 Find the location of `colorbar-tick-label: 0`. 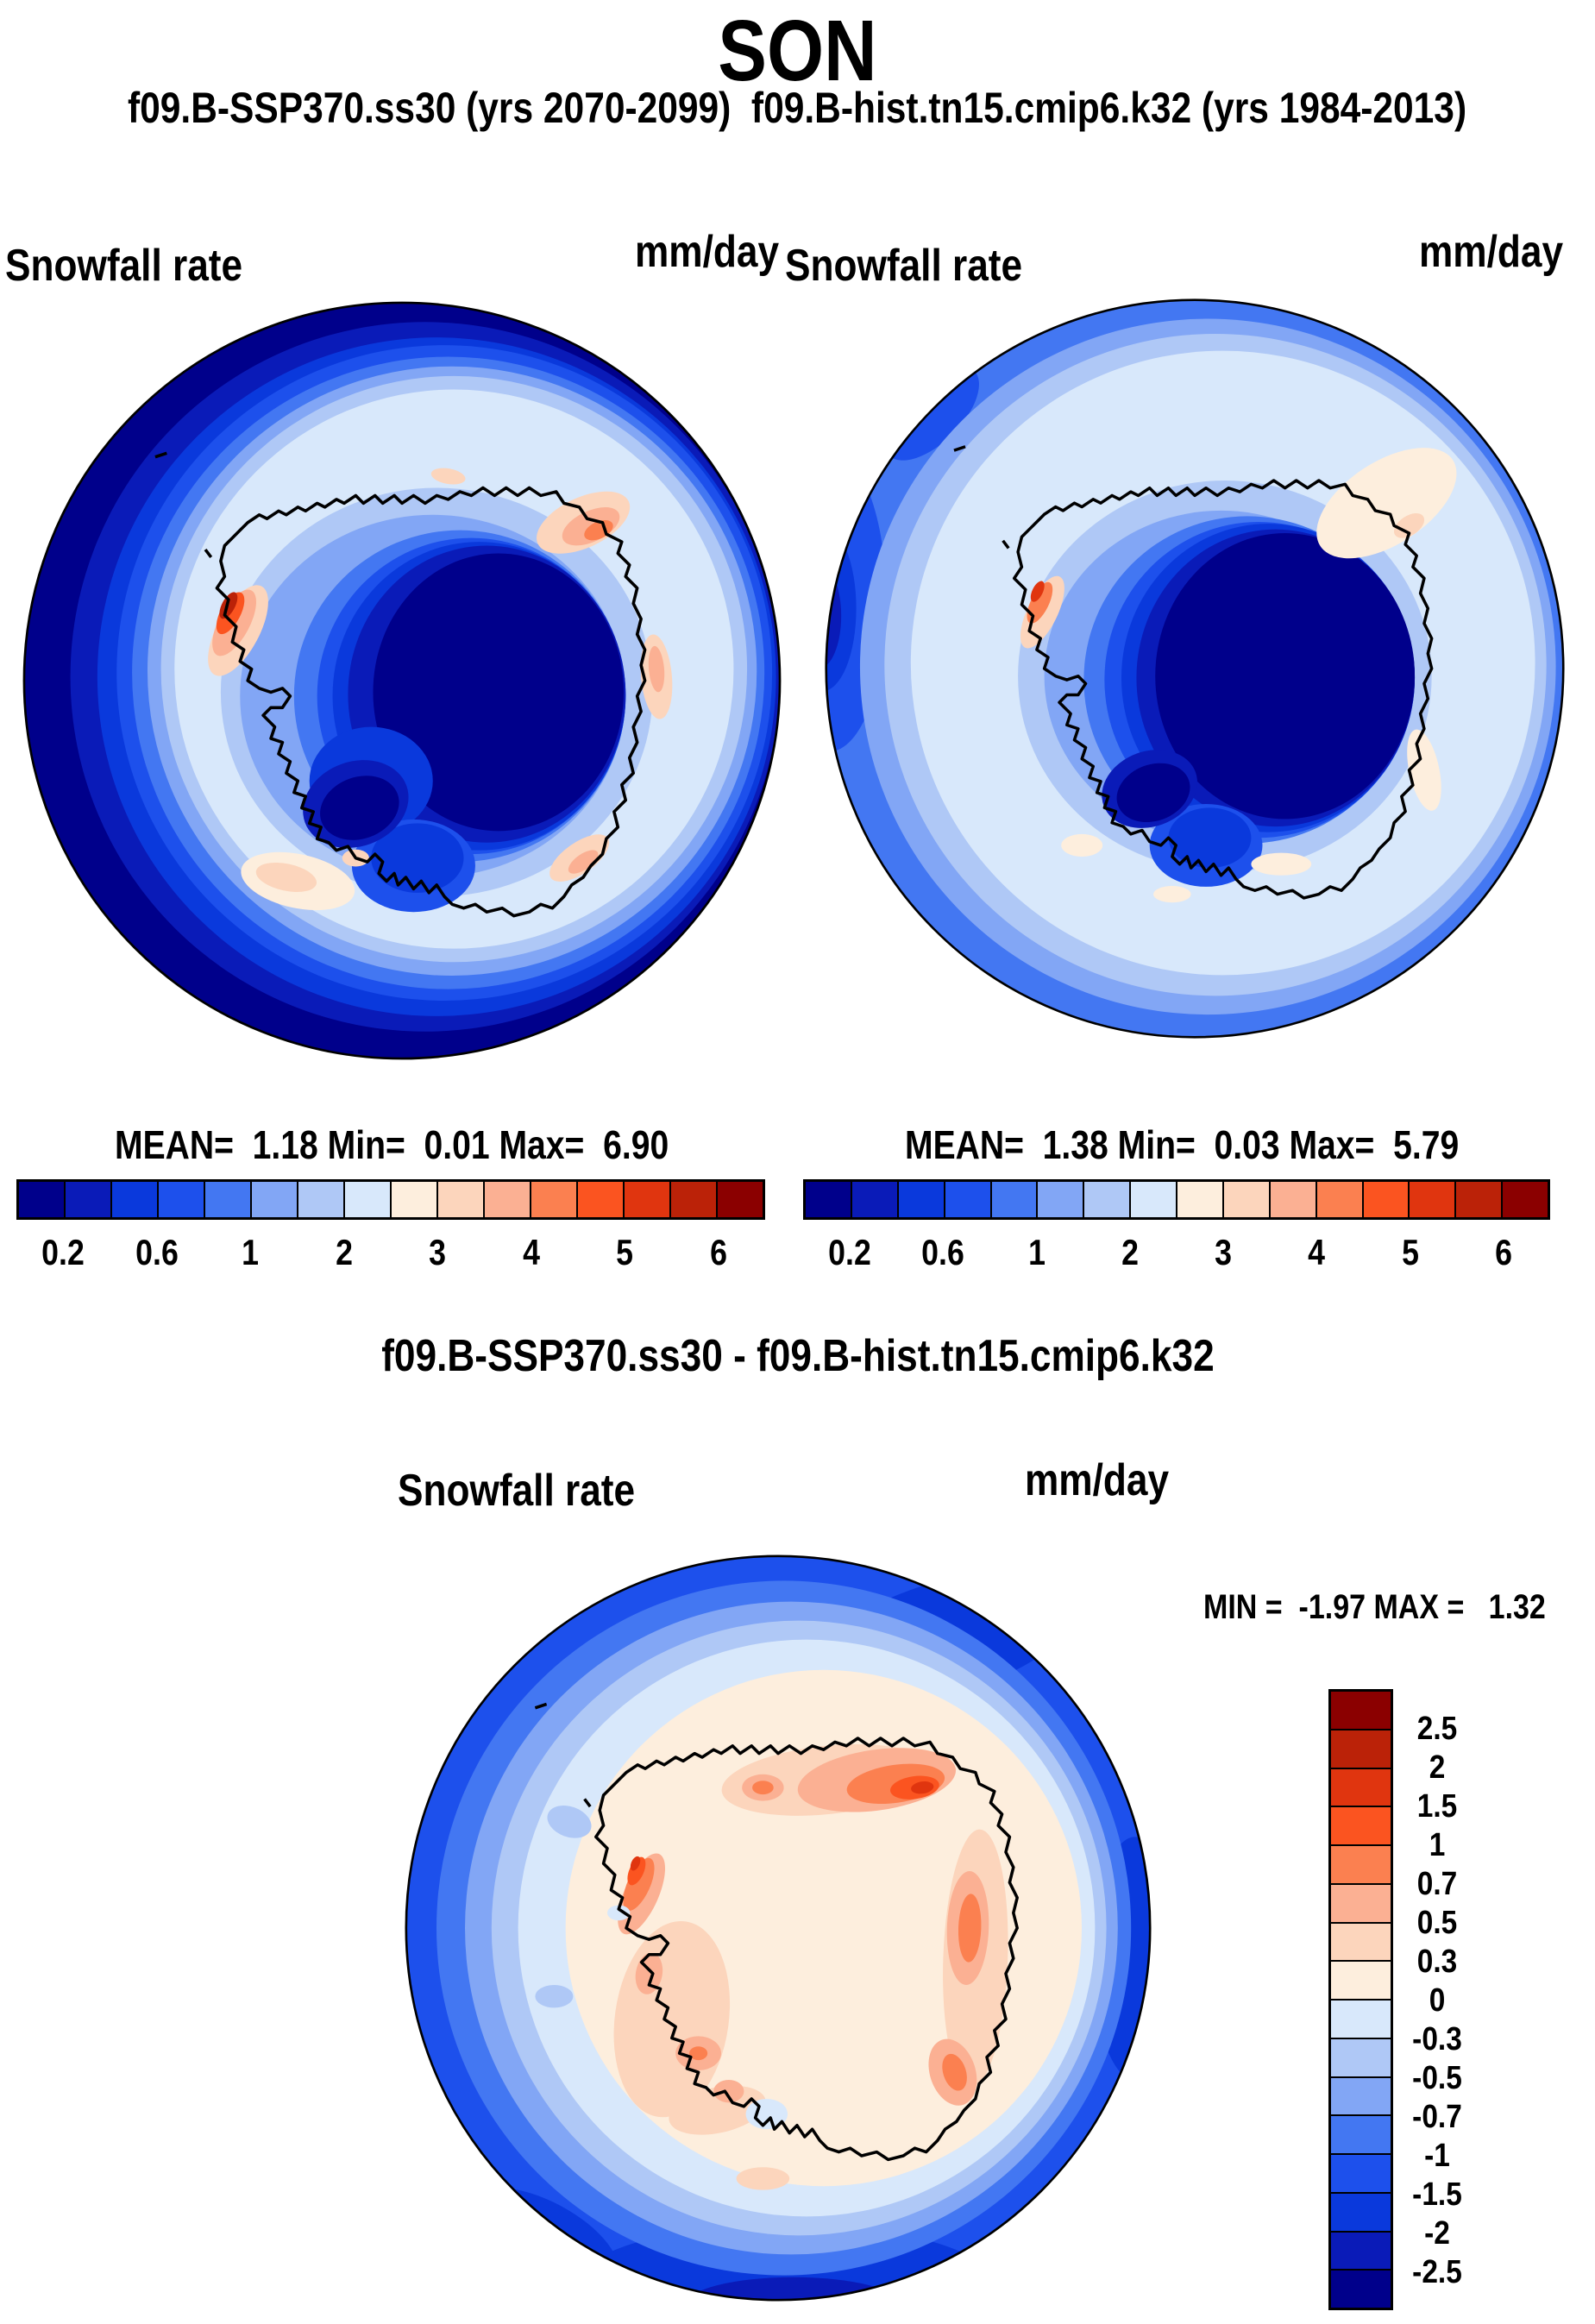

colorbar-tick-label: 0 is located at coordinates (1437, 2001).